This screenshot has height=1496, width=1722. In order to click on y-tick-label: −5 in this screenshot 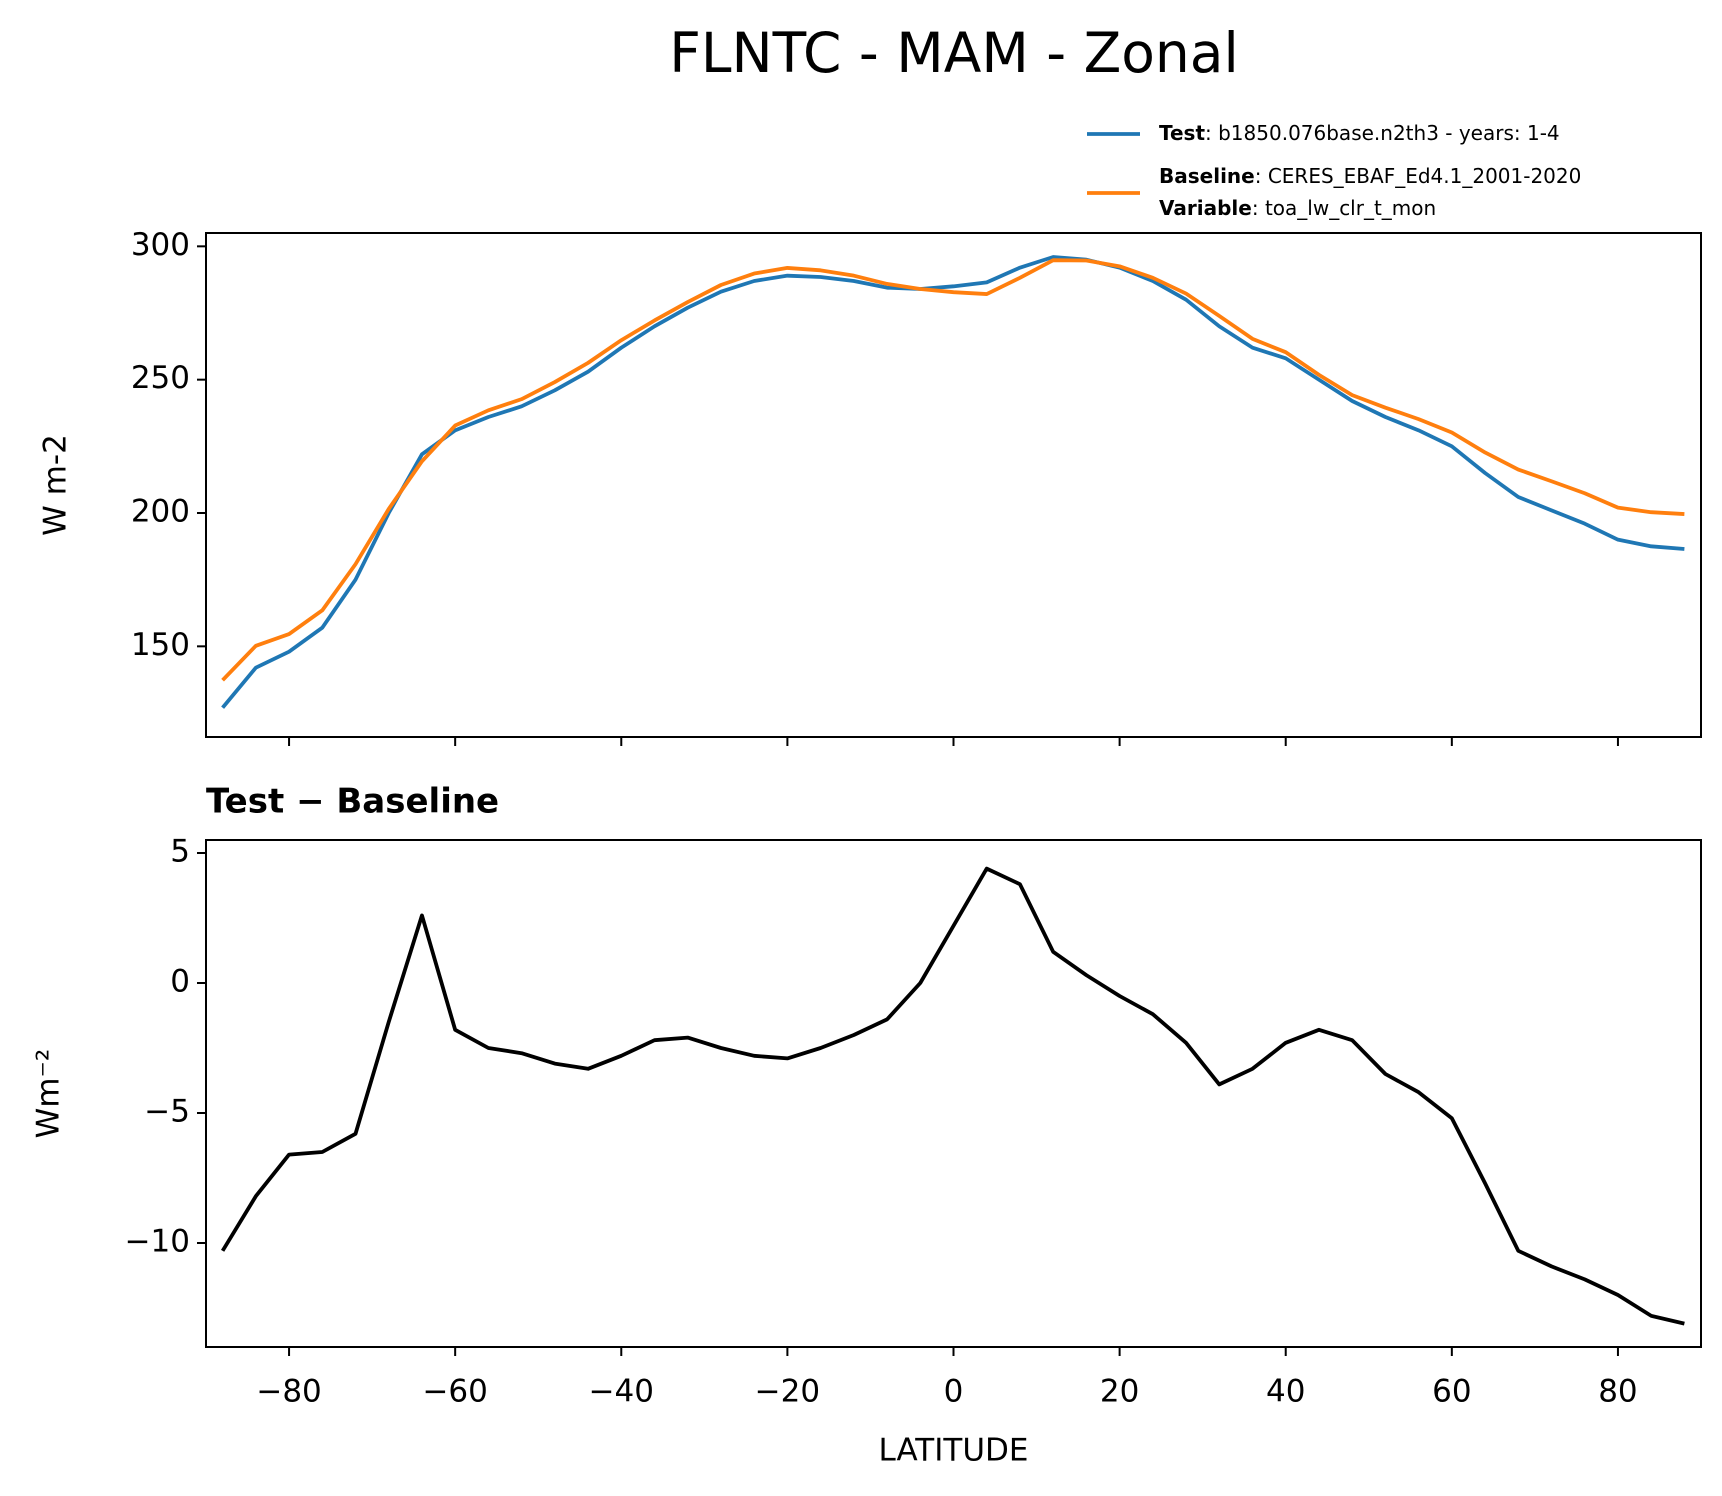, I will do `click(167, 1112)`.